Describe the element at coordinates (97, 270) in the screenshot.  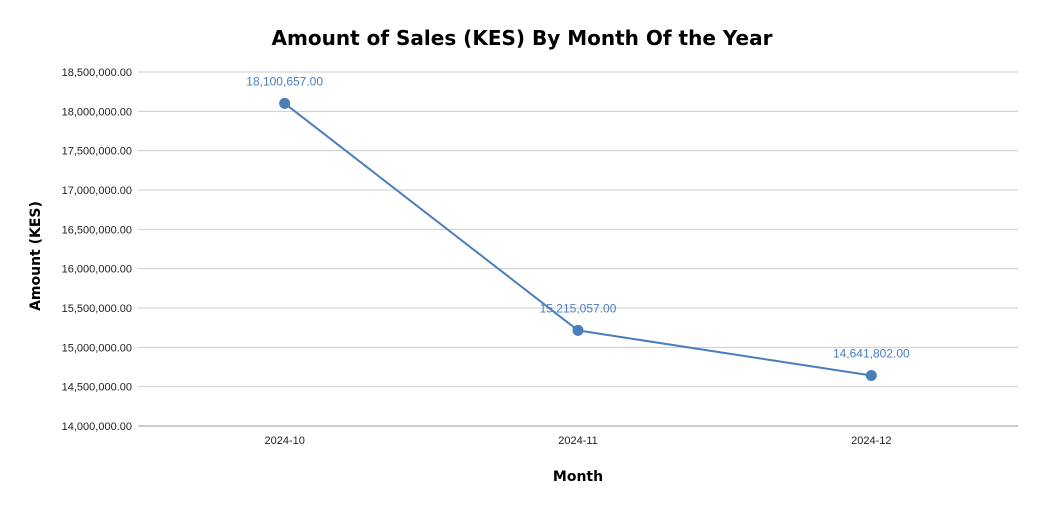
I see `y-tick-label: 16,000,000.00` at that location.